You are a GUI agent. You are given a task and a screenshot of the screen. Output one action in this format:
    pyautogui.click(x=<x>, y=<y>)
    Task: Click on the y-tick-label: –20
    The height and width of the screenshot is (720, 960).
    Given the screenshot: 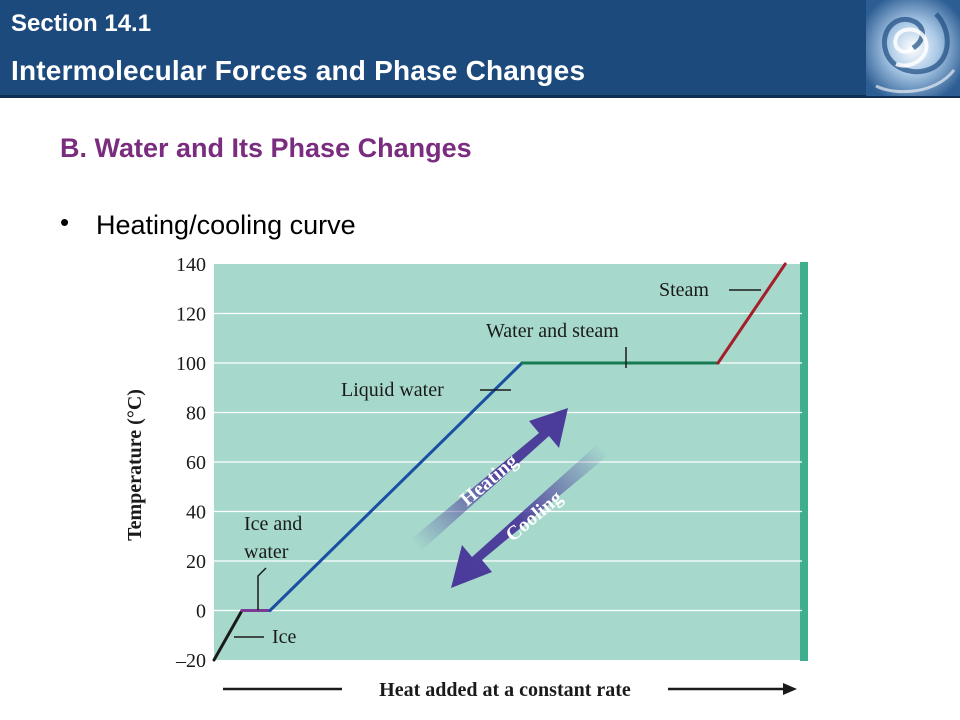 What is the action you would take?
    pyautogui.click(x=190, y=661)
    